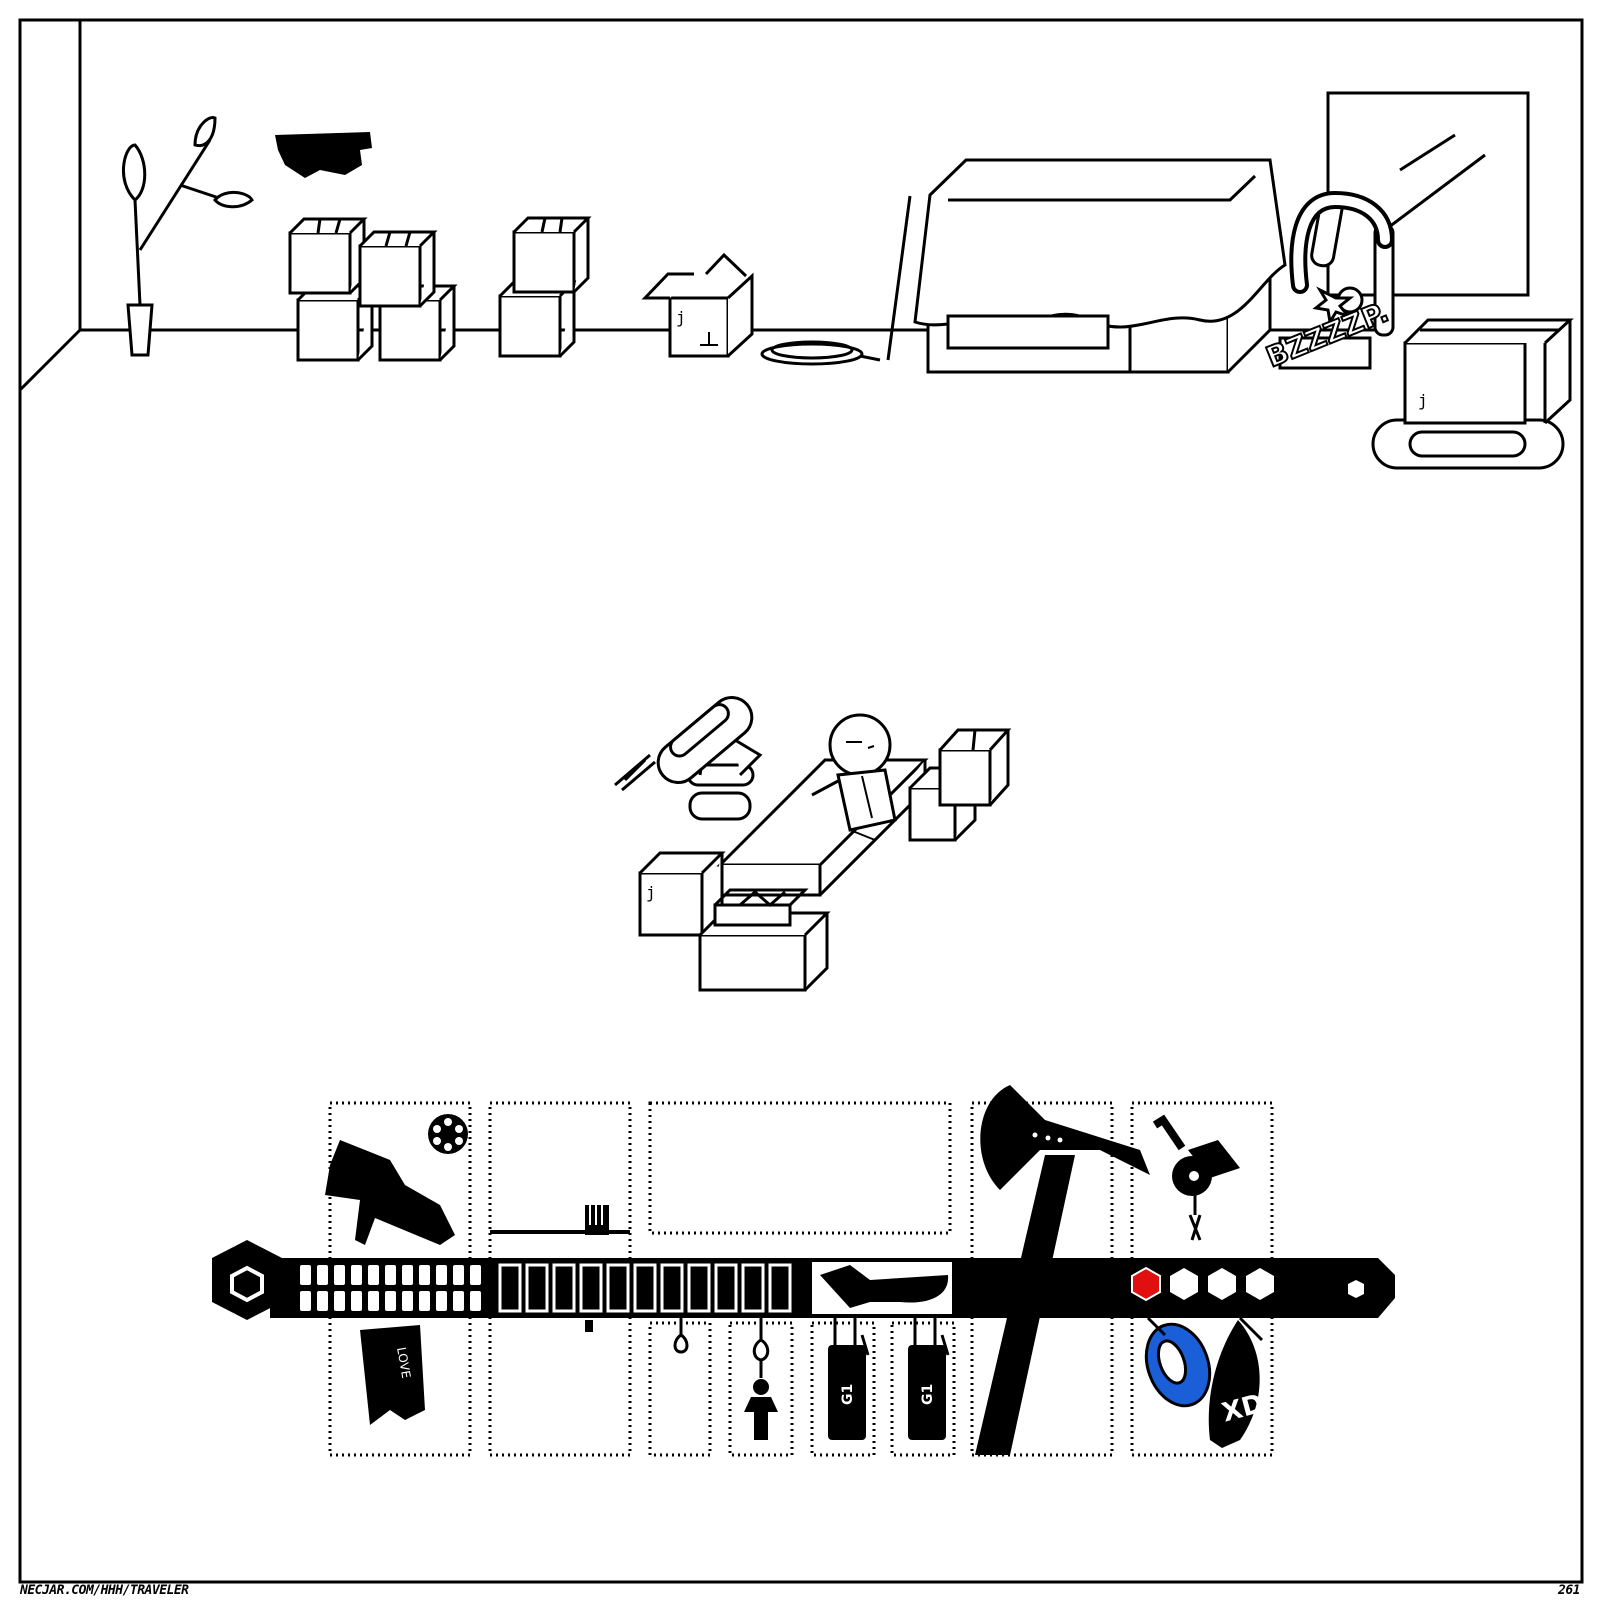 The image size is (1600, 1600). I want to click on coiled-cable, so click(820, 353).